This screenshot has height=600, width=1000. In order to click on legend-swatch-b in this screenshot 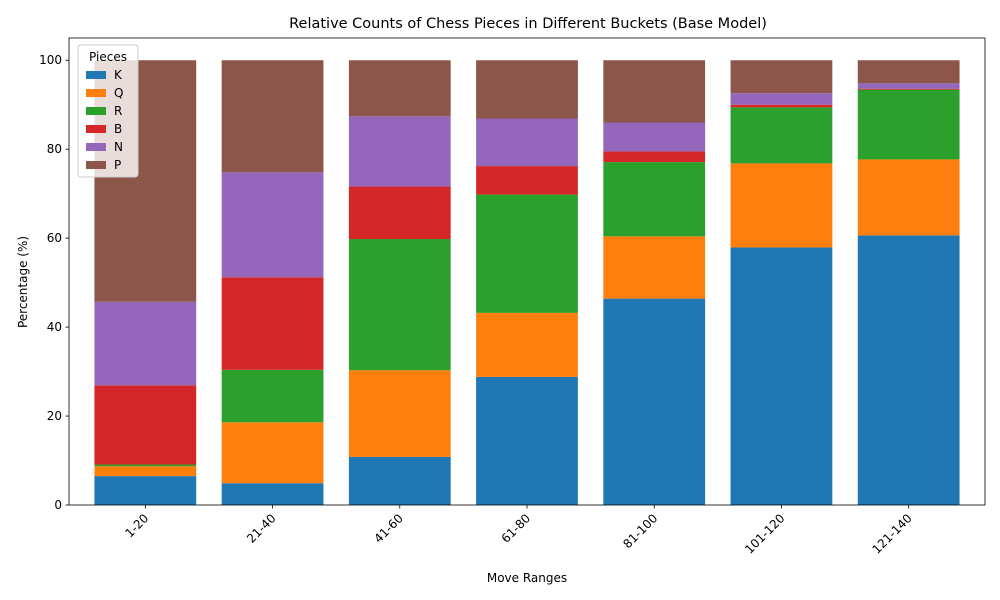, I will do `click(96, 129)`.